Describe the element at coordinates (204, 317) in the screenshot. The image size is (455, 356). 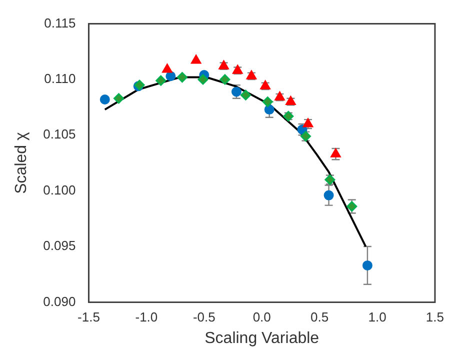
I see `x-tick-label: -0.5` at that location.